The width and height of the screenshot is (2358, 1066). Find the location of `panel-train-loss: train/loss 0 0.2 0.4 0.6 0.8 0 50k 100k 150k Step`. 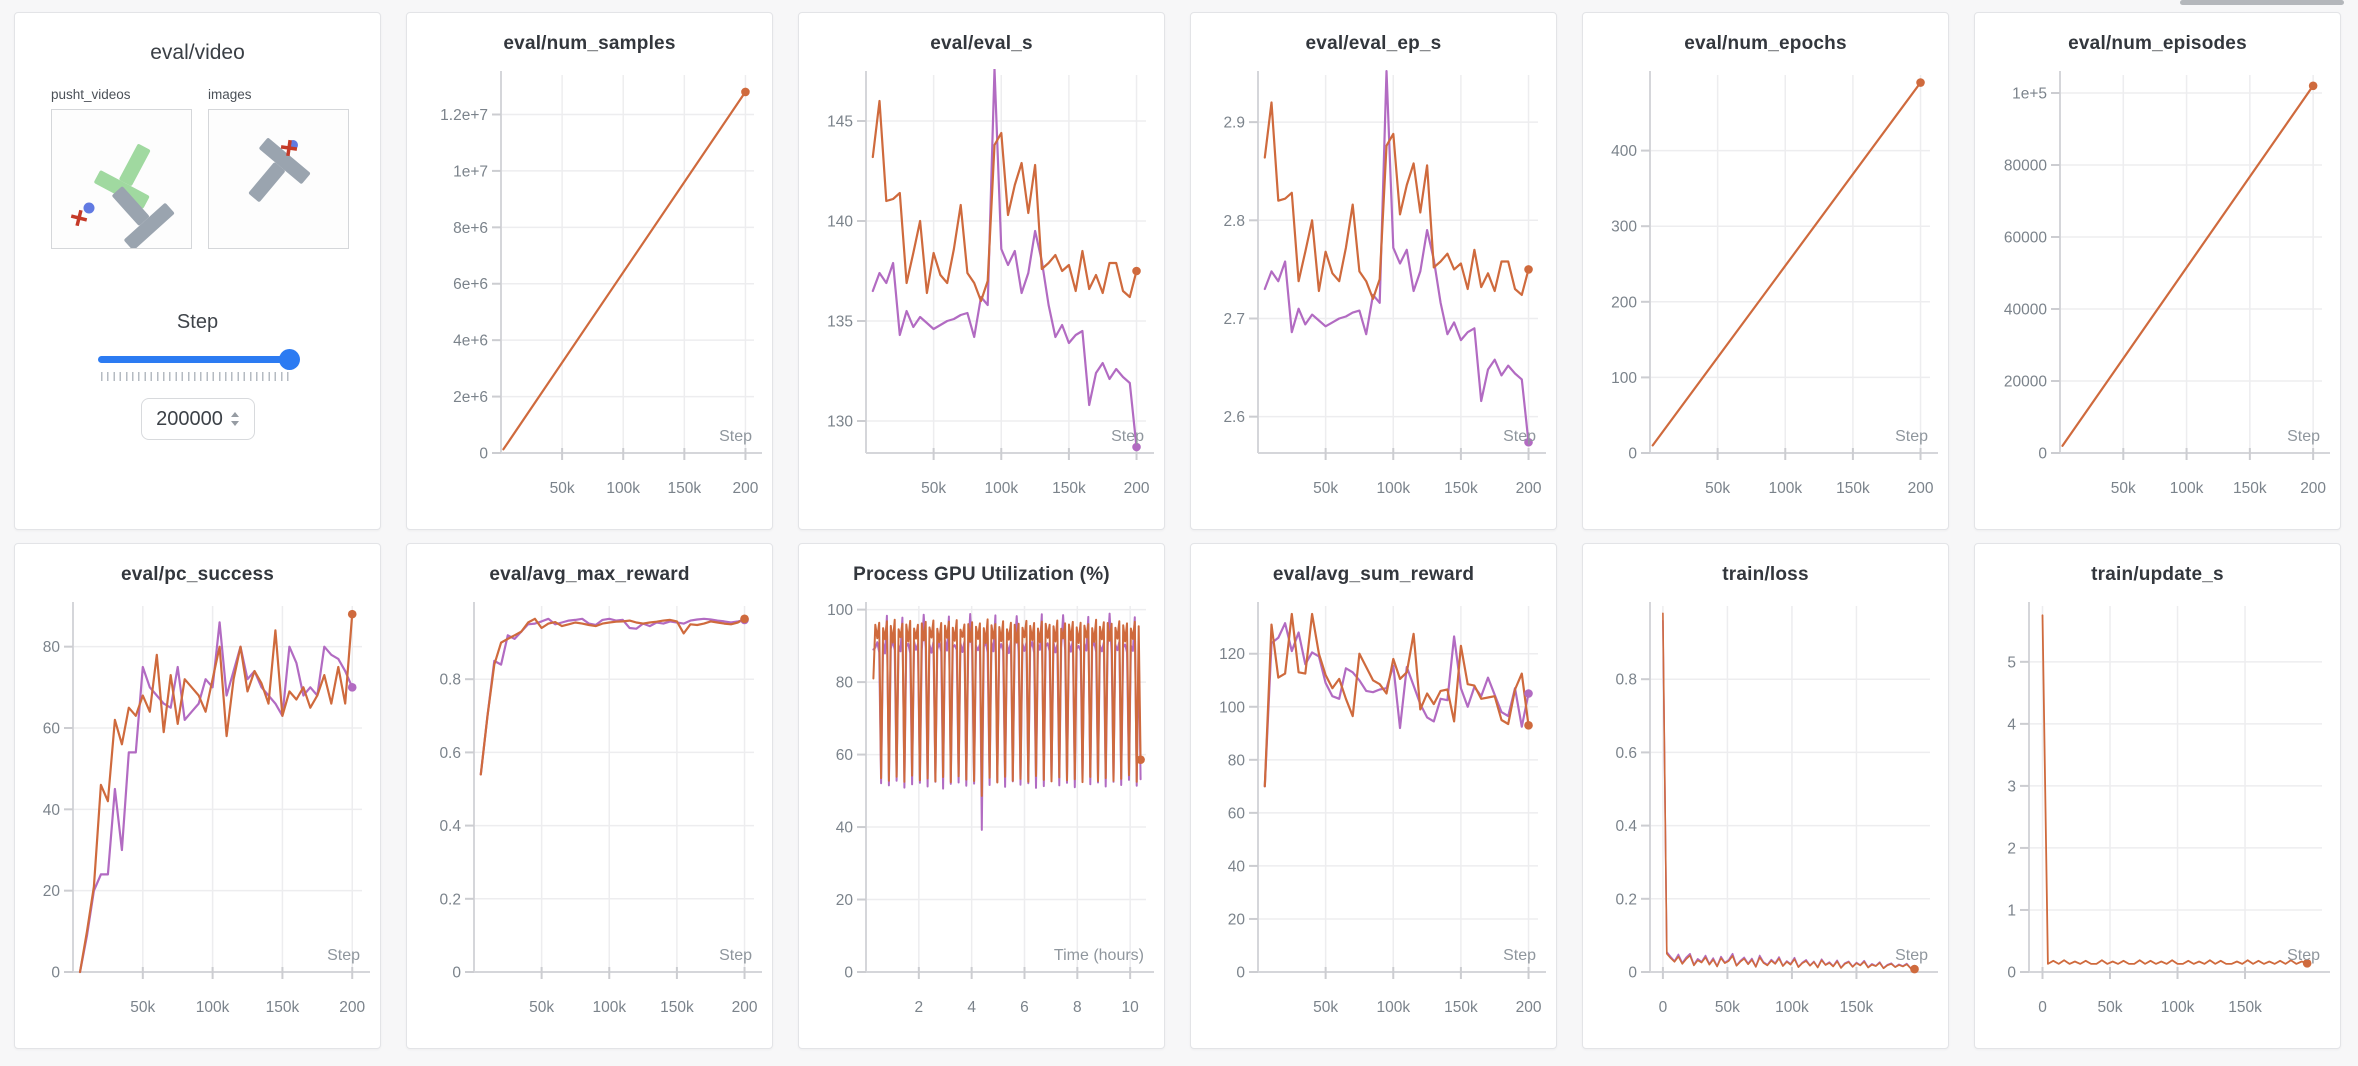

panel-train-loss: train/loss 0 0.2 0.4 0.6 0.8 0 50k 100k 150k Step is located at coordinates (1765, 796).